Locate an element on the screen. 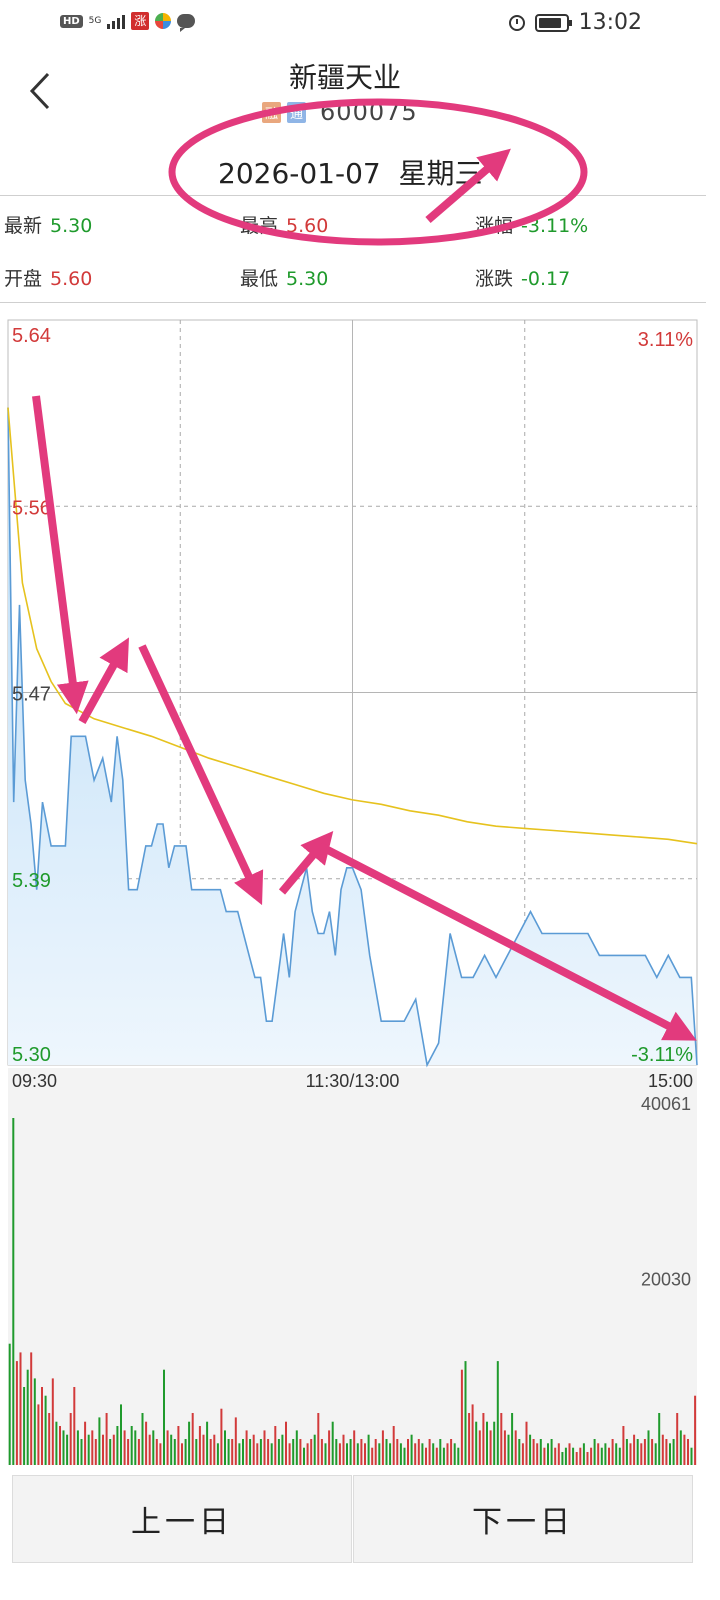 This screenshot has width=720, height=1600. quote-label: 最新 is located at coordinates (23, 226).